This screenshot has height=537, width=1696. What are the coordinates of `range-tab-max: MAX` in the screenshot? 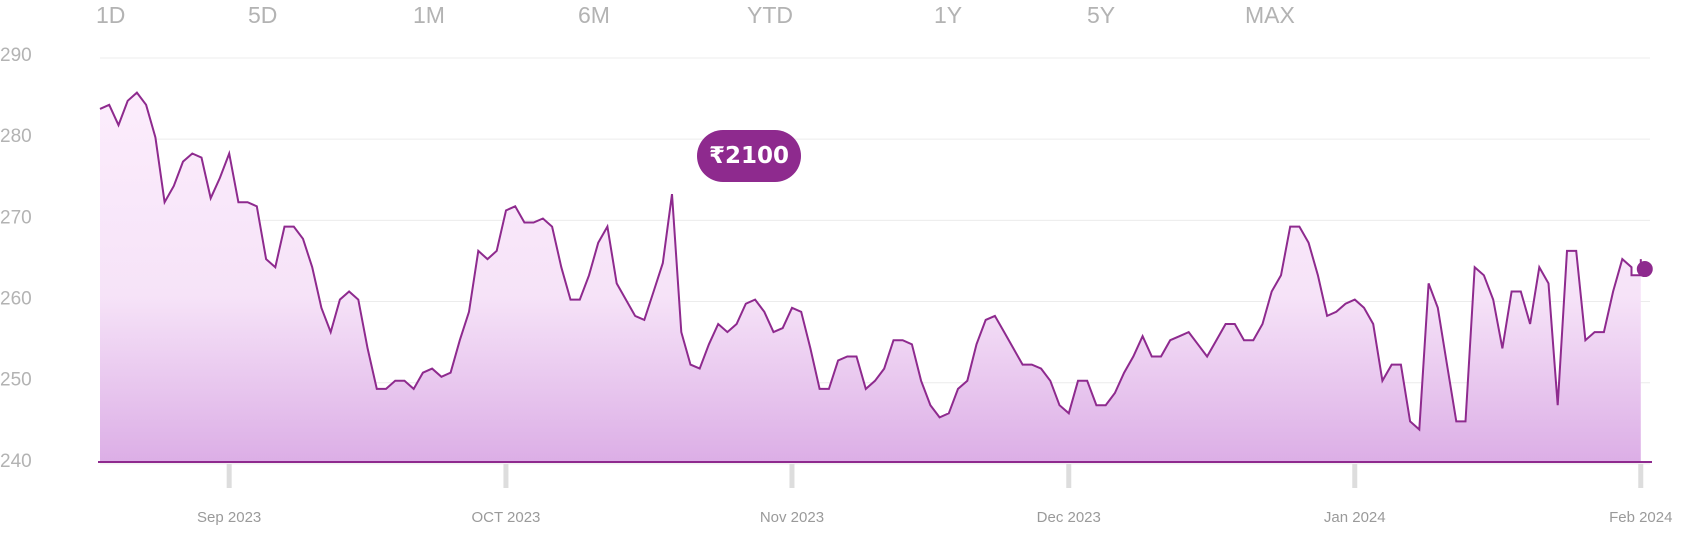 It's located at (1270, 15).